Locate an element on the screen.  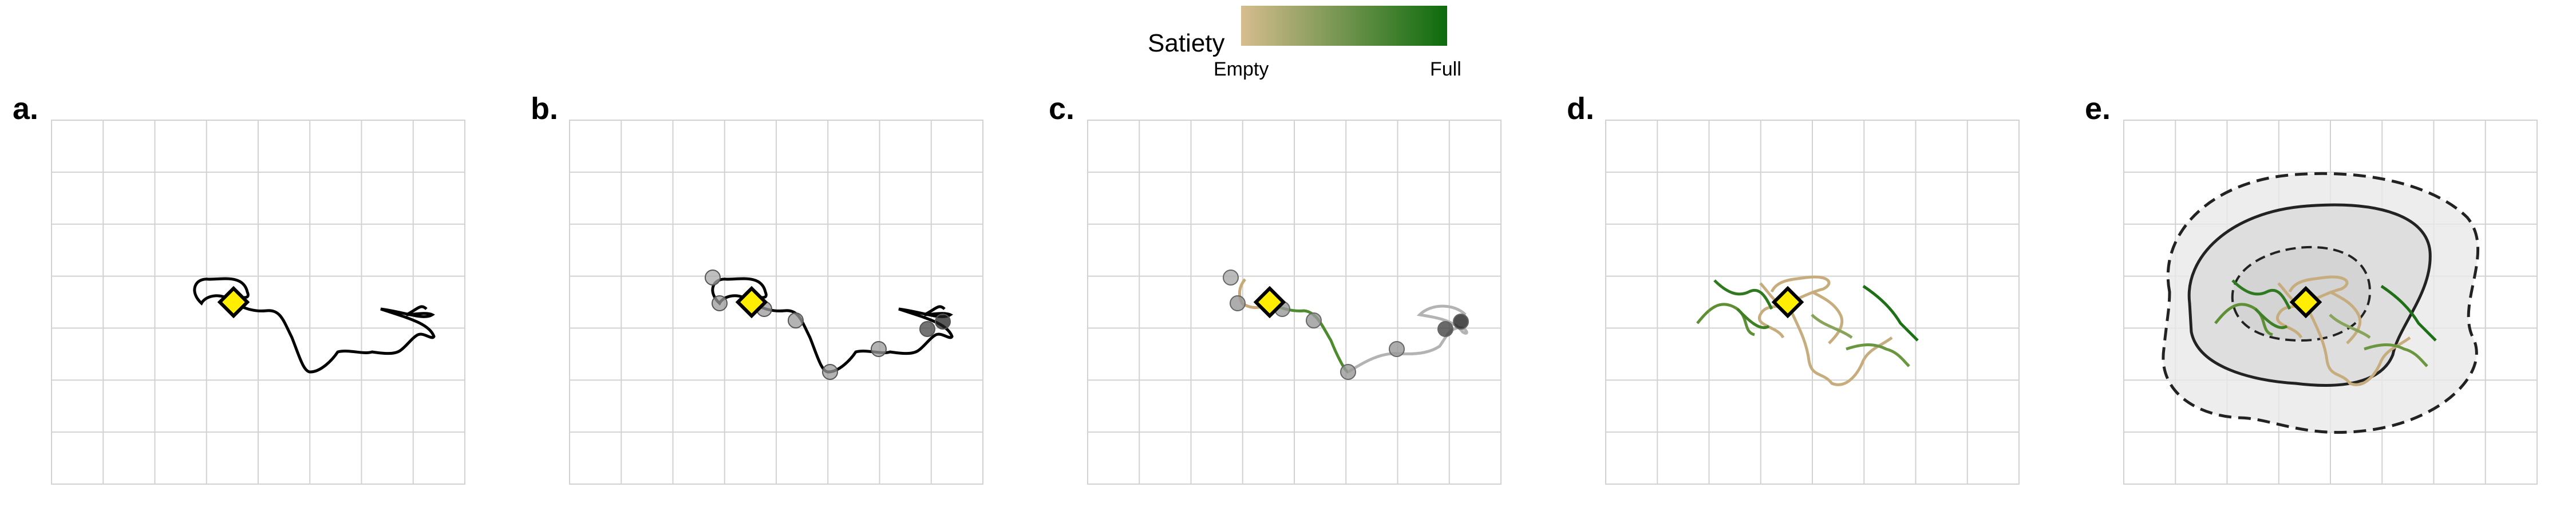
panel-d: d. is located at coordinates (1793, 288).